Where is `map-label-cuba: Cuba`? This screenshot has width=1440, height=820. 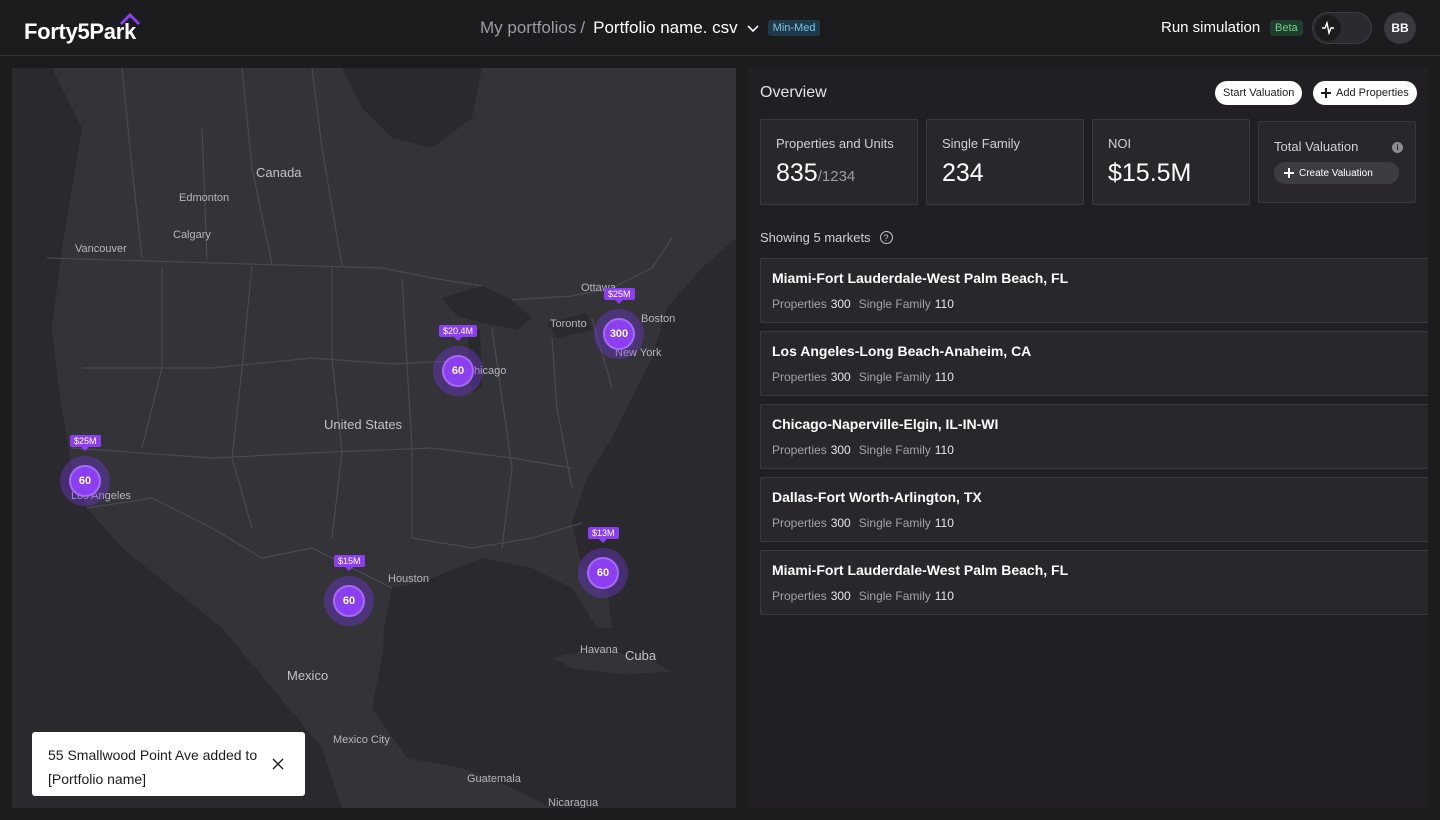
map-label-cuba: Cuba is located at coordinates (641, 655).